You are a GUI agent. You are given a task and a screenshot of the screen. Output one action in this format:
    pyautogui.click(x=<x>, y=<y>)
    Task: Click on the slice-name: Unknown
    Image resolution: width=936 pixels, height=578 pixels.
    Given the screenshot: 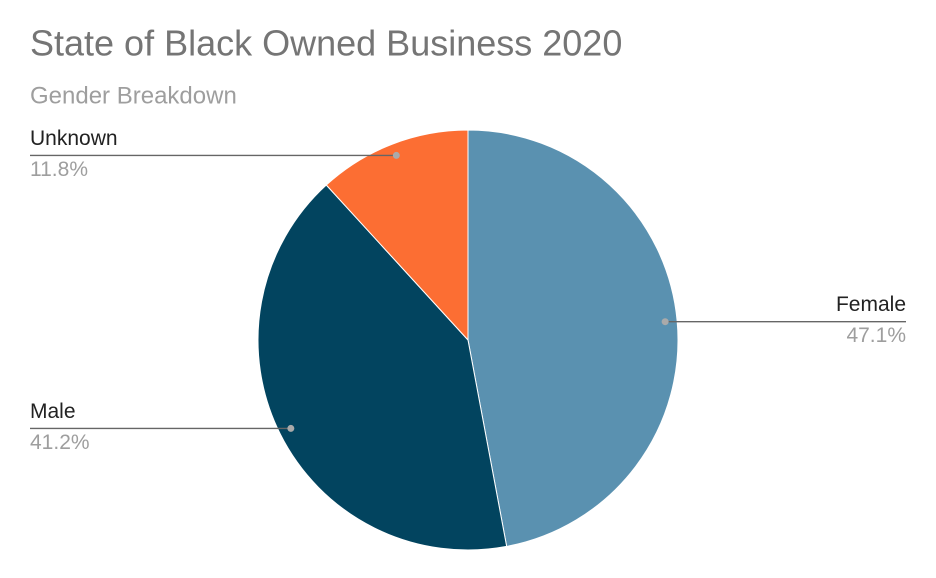 What is the action you would take?
    pyautogui.click(x=74, y=138)
    